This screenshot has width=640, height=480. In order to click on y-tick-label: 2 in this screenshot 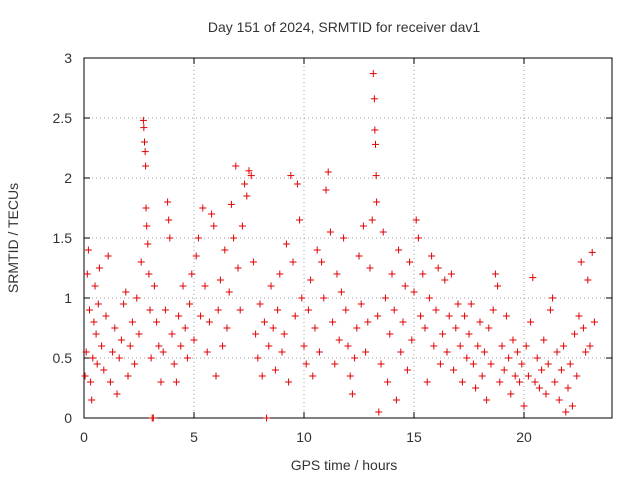, I will do `click(68, 178)`.